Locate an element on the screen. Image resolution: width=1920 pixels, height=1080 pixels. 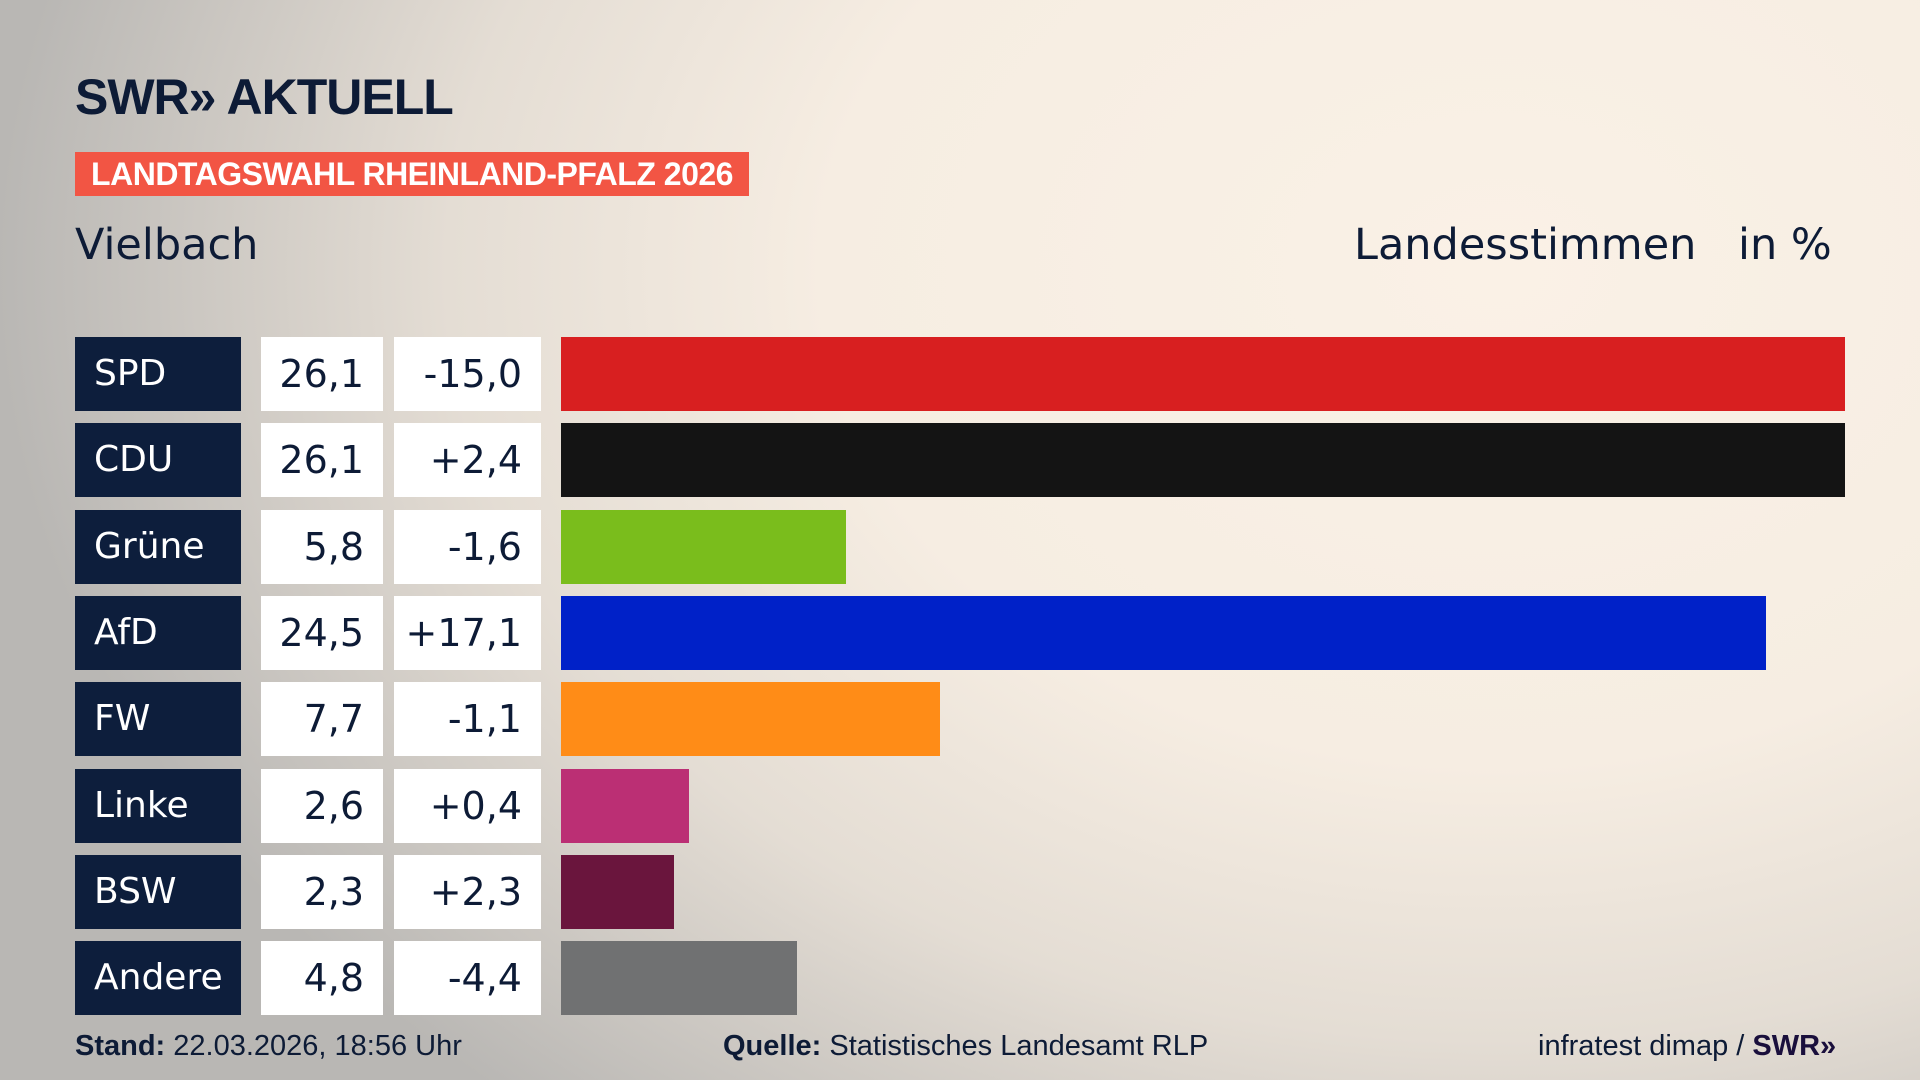
diff-label: +2,4 is located at coordinates (467, 460).